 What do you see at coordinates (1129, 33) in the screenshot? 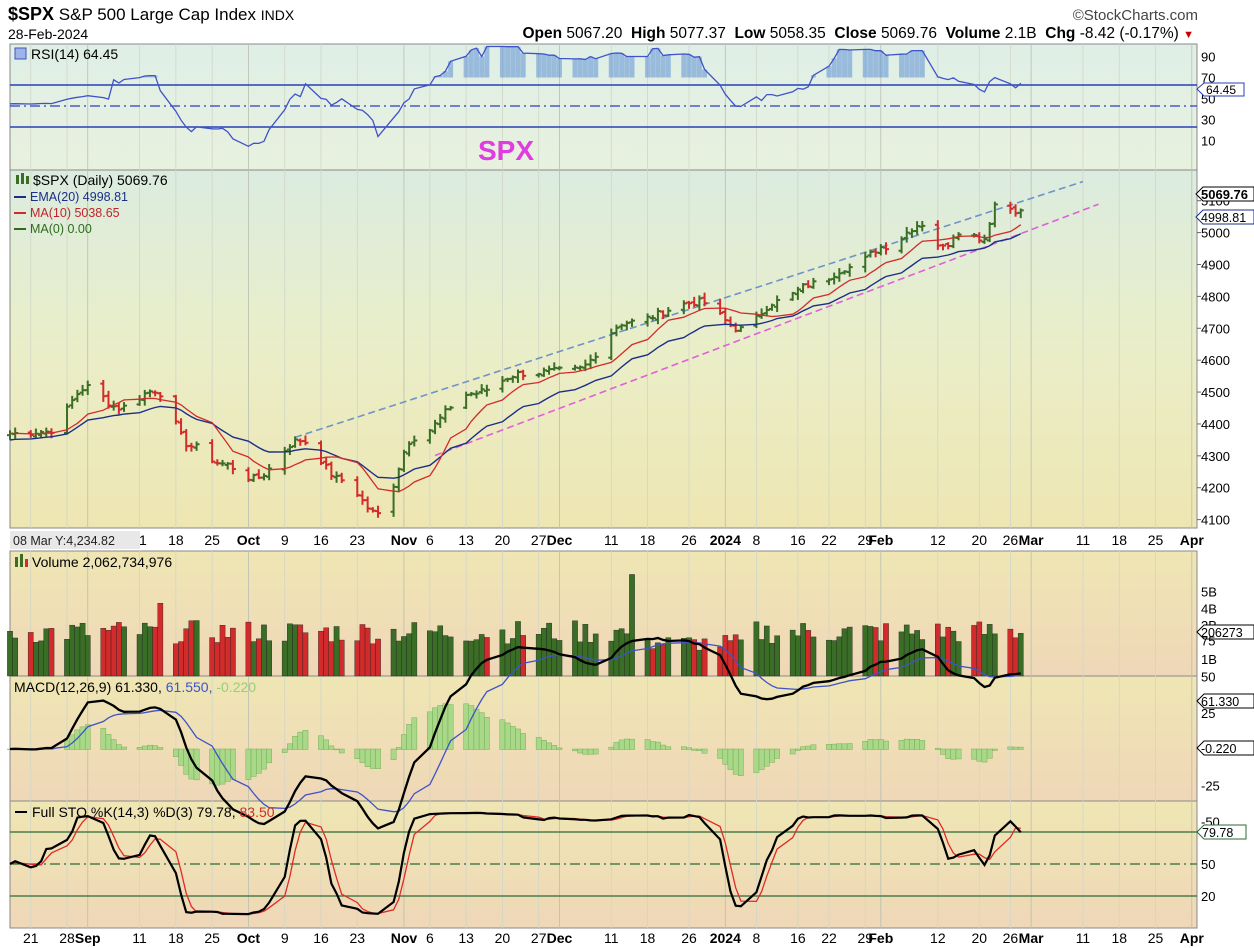
I see `chg-value: -8.42 (-0.17%)` at bounding box center [1129, 33].